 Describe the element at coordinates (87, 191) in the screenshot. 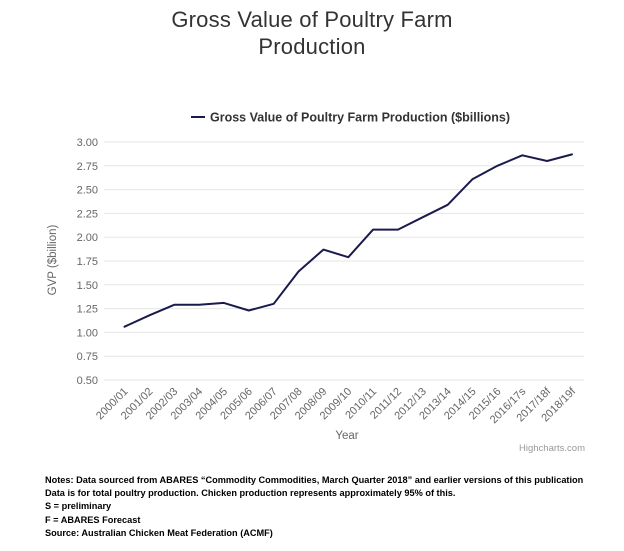

I see `y-tick-label: 2.50` at that location.